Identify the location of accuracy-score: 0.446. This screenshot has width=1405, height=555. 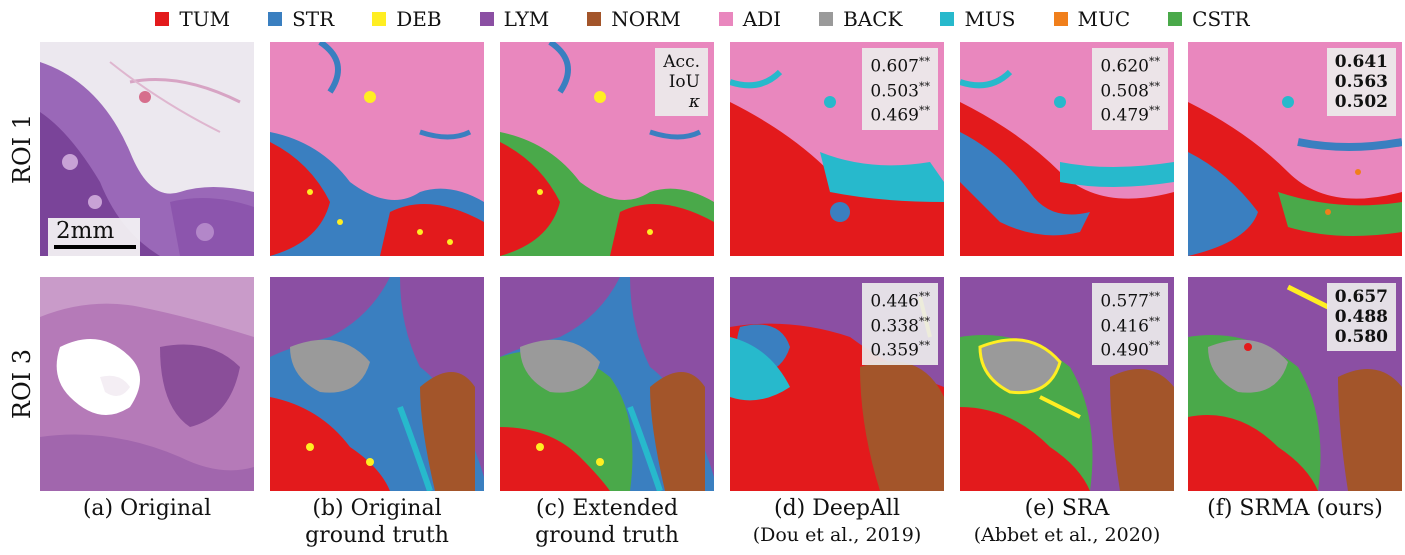
(894, 301).